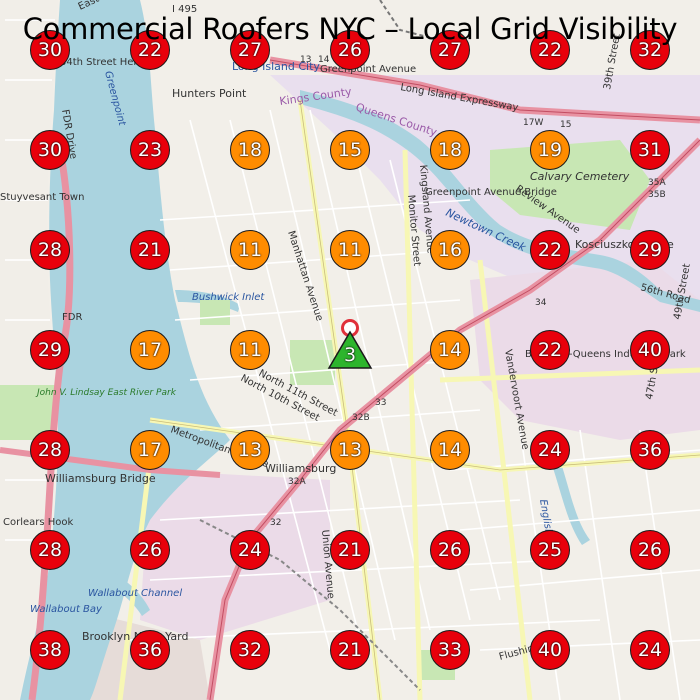 The image size is (700, 700). I want to click on map-label-fdr: FDR, so click(72, 317).